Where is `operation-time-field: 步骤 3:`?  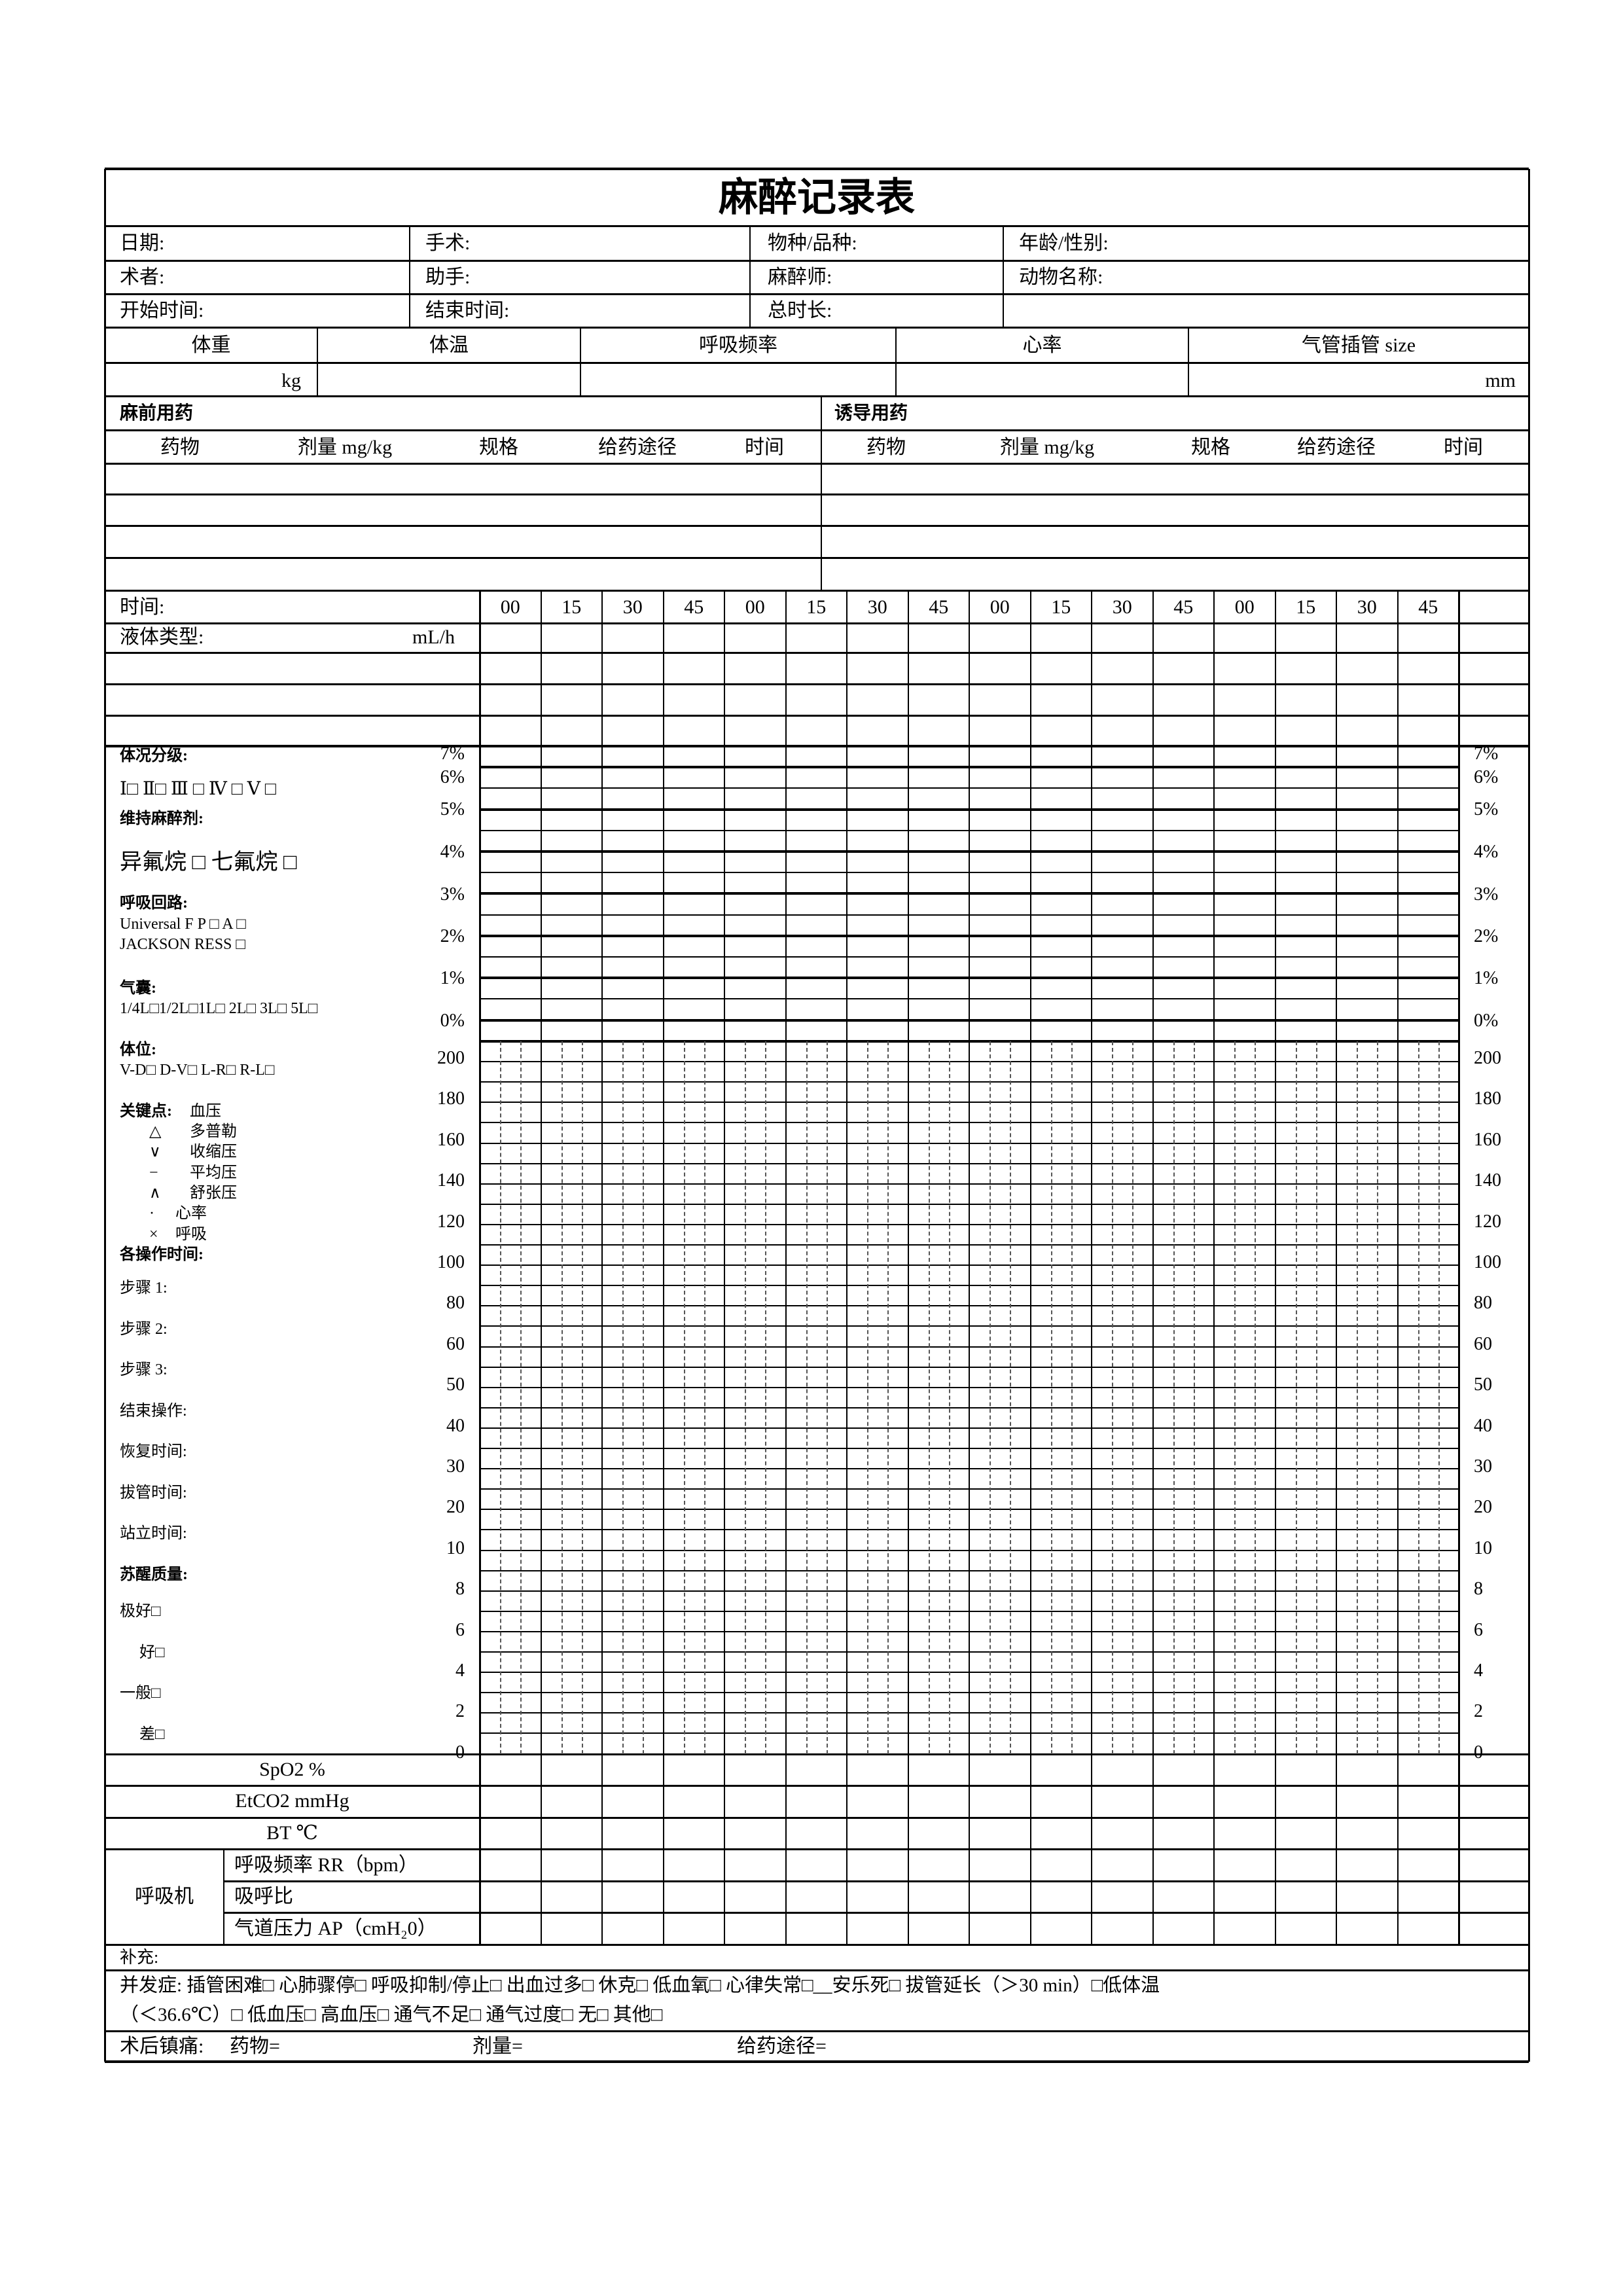
operation-time-field: 步骤 3: is located at coordinates (144, 1369).